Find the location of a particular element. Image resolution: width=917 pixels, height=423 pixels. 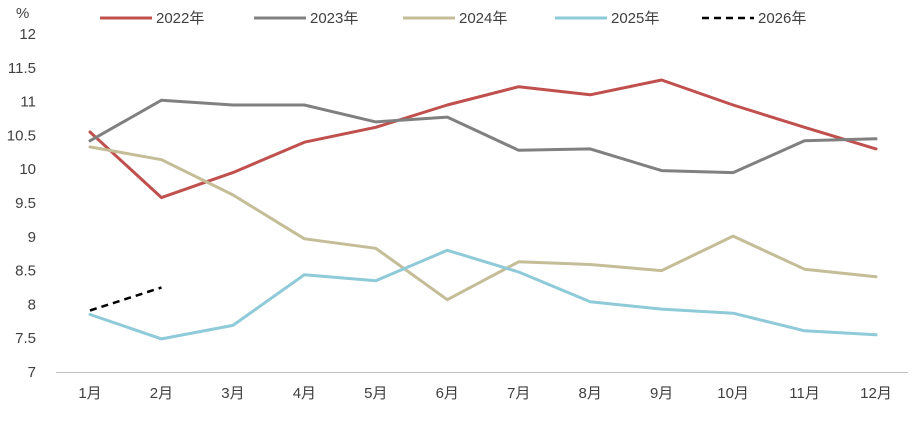

x-tick-label: 10月 is located at coordinates (733, 393).